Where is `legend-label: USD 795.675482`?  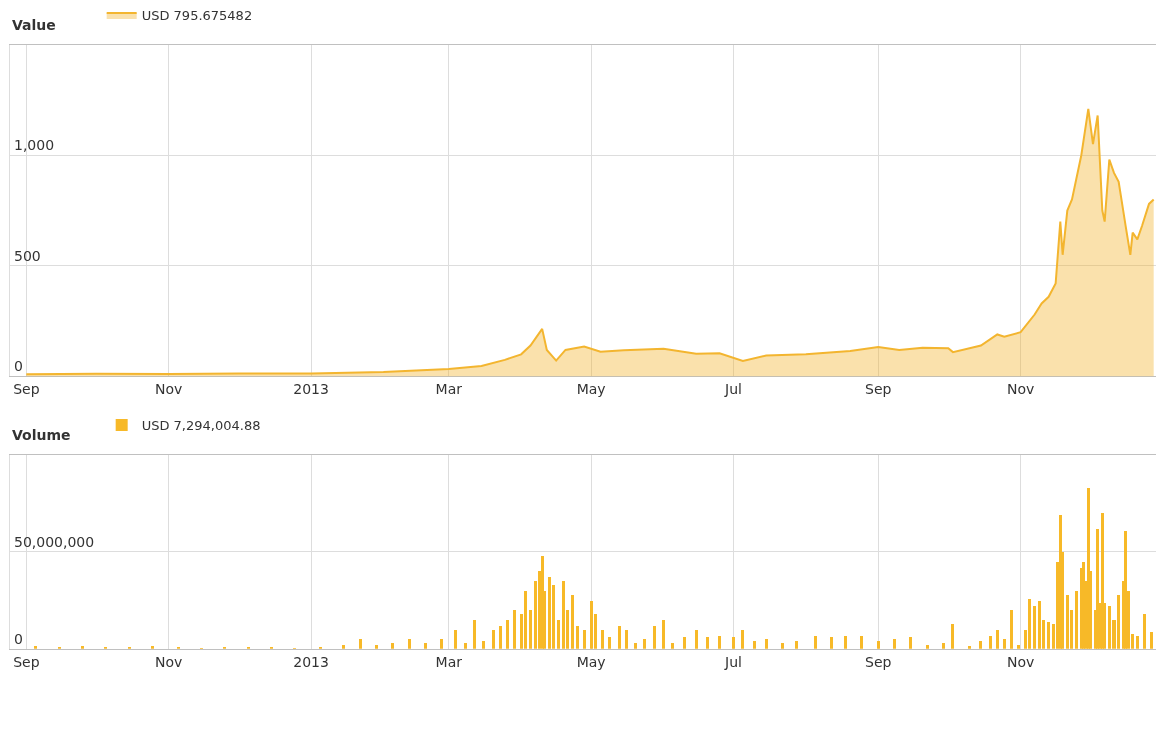
legend-label: USD 795.675482 is located at coordinates (197, 16).